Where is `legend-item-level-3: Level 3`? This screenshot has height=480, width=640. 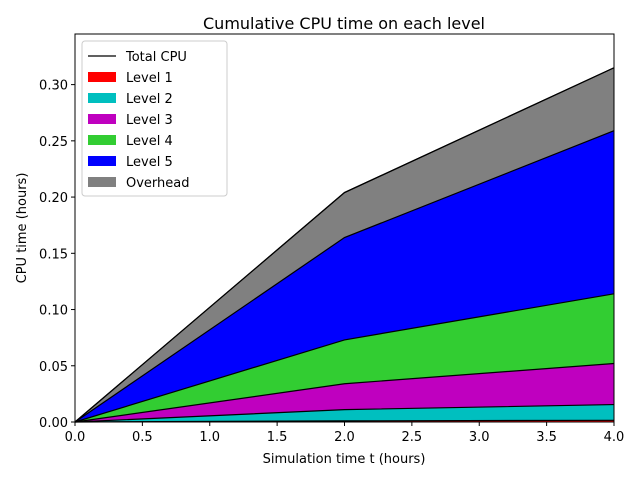
legend-item-level-3: Level 3 is located at coordinates (130, 120).